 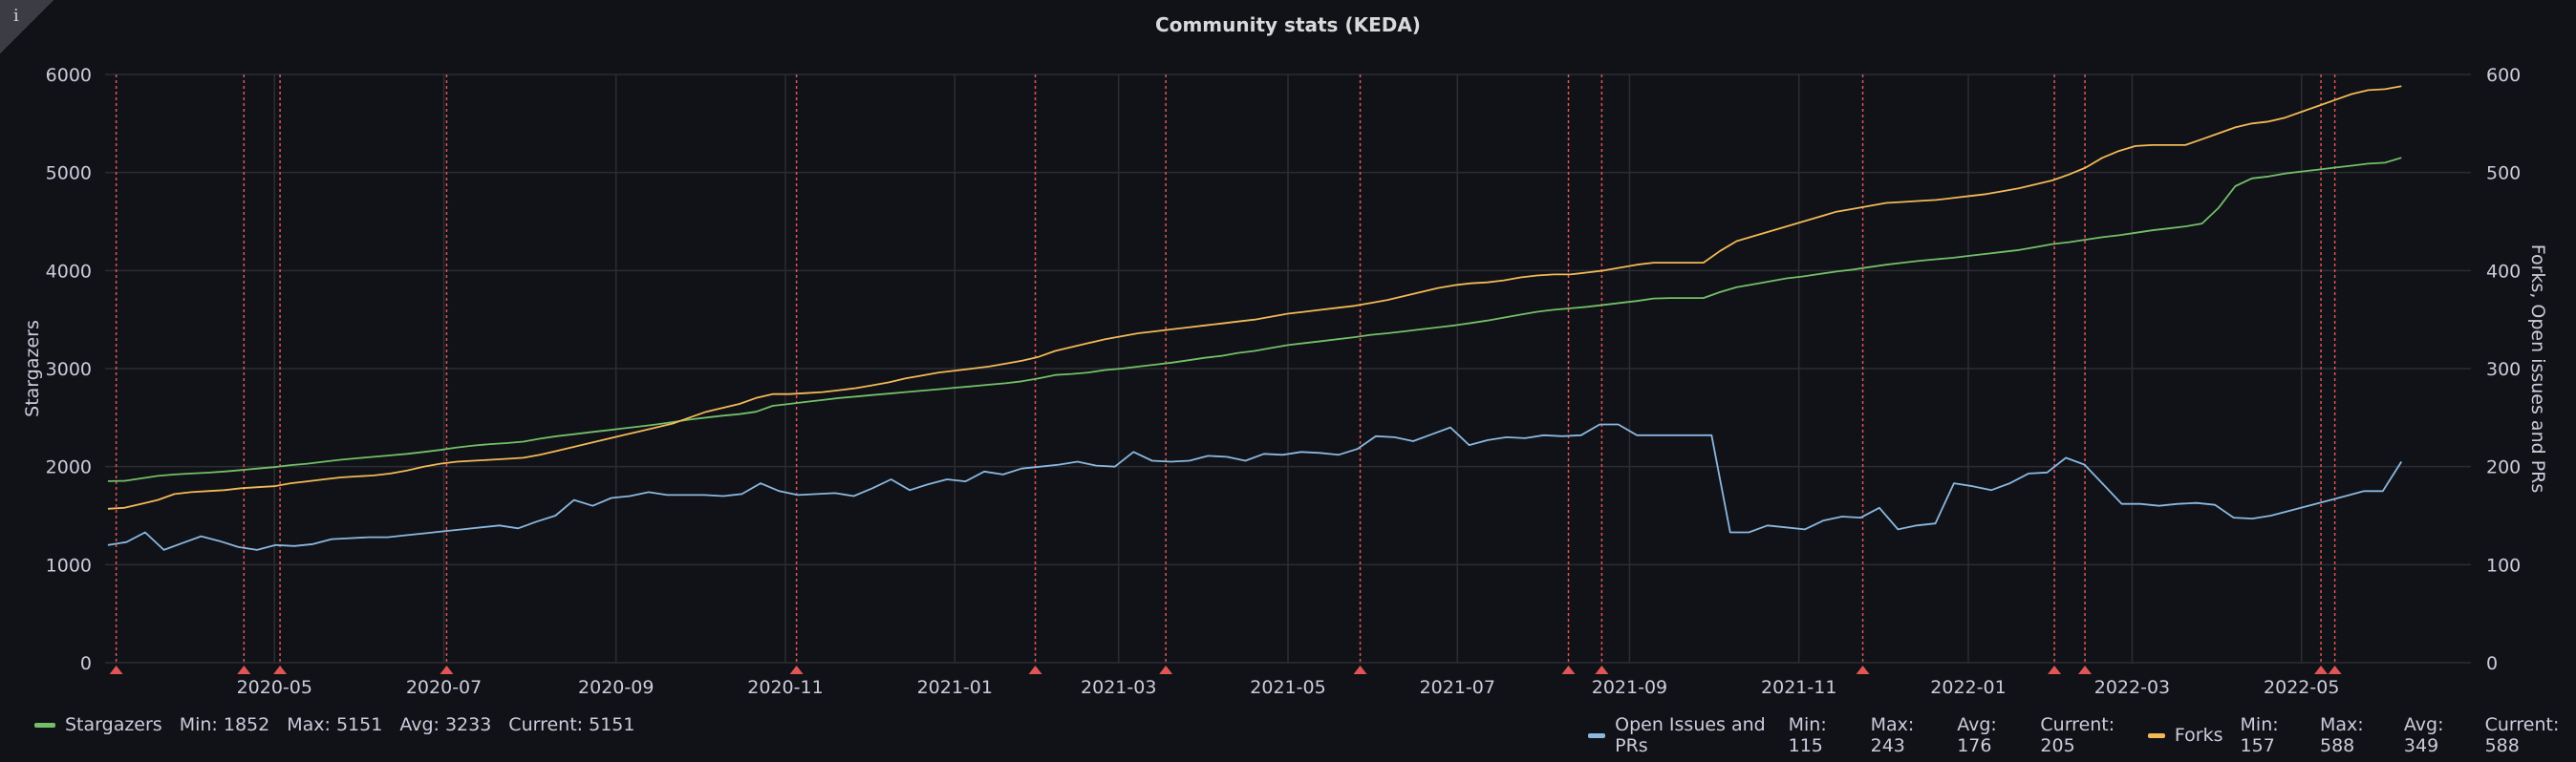 What do you see at coordinates (444, 687) in the screenshot?
I see `x-tick-label: 2020-07` at bounding box center [444, 687].